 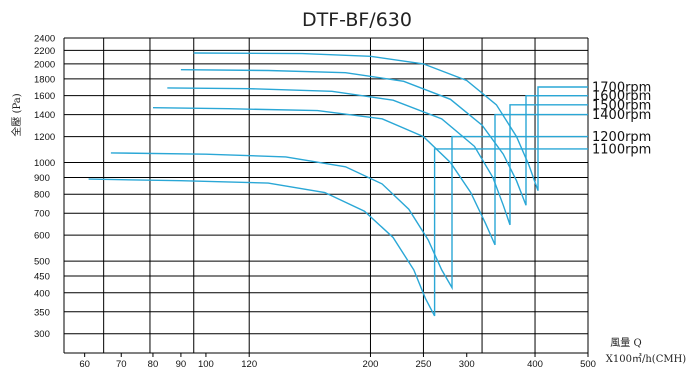 What do you see at coordinates (588, 364) in the screenshot?
I see `x-tick-label: 500` at bounding box center [588, 364].